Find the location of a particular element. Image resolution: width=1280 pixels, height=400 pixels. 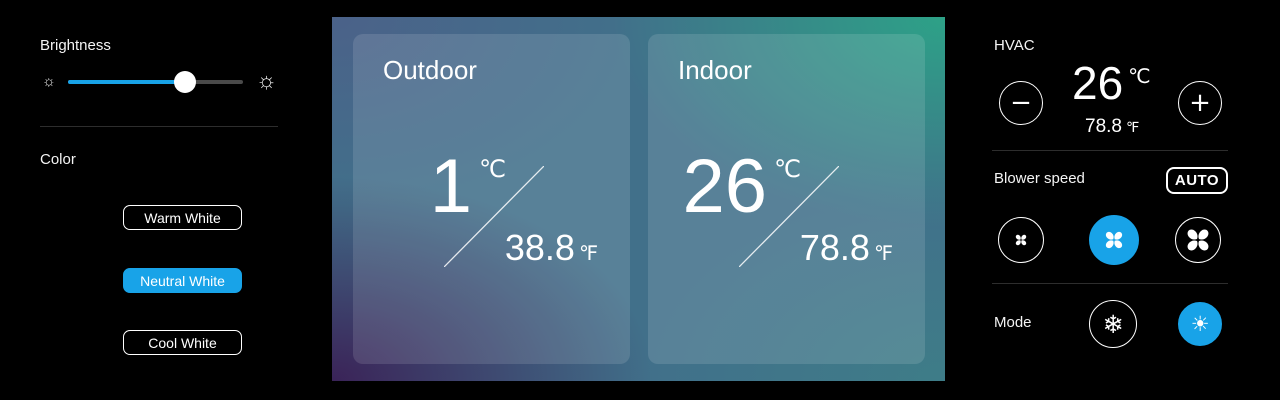

outdoor-fahrenheit-value: 38.8 is located at coordinates (539, 247).